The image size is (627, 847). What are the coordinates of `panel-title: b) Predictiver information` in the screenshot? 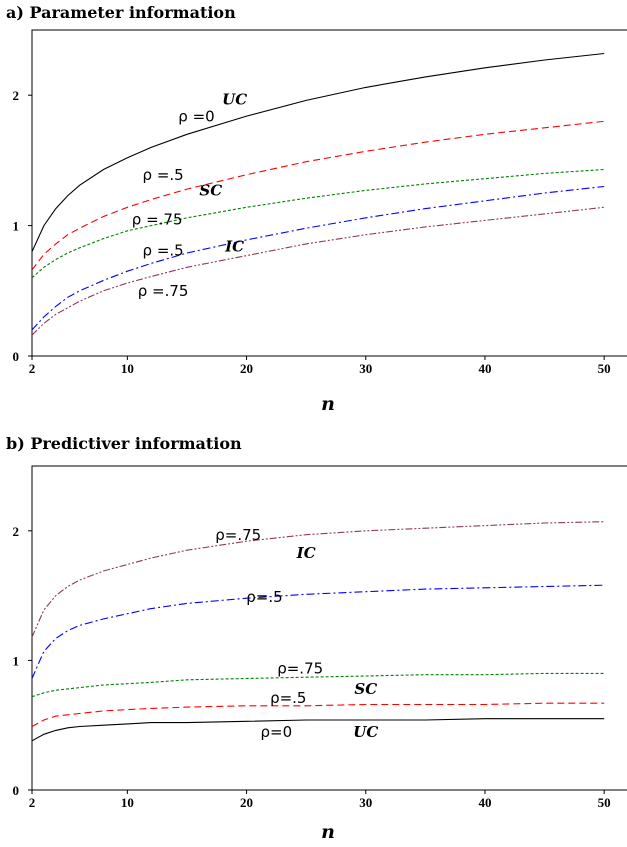 It's located at (124, 443).